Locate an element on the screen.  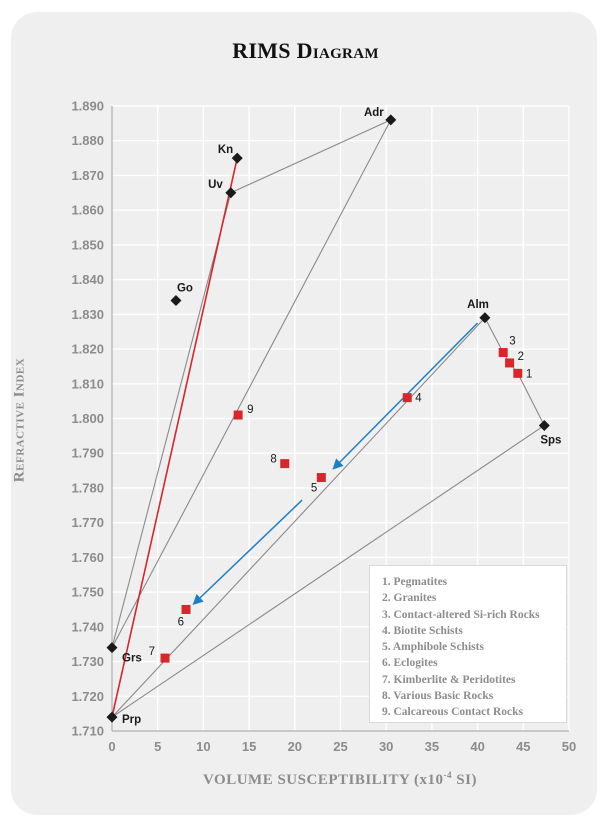
x-axis-title-main: VOLUME SUSCEPTIBILITY (x10 is located at coordinates (323, 780).